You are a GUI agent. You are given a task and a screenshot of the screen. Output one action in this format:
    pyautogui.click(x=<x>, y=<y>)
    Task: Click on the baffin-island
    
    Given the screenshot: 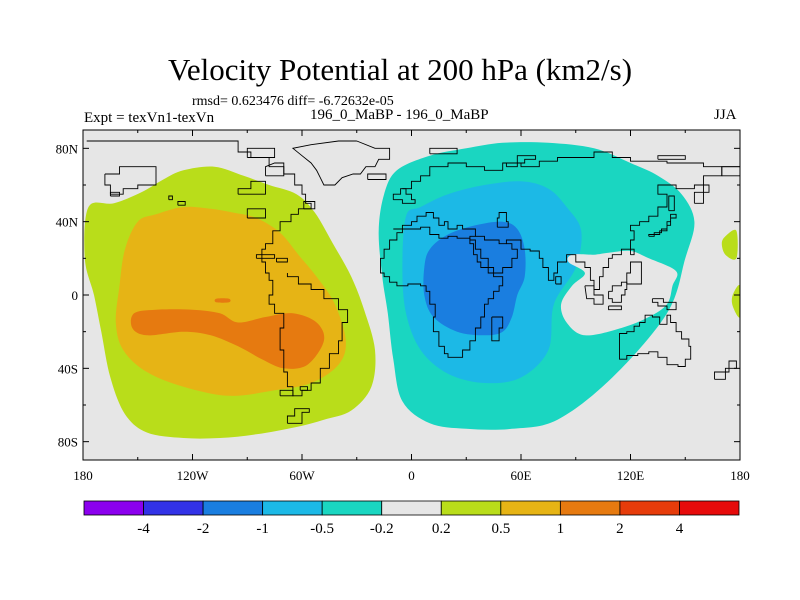 What is the action you would take?
    pyautogui.click(x=275, y=169)
    